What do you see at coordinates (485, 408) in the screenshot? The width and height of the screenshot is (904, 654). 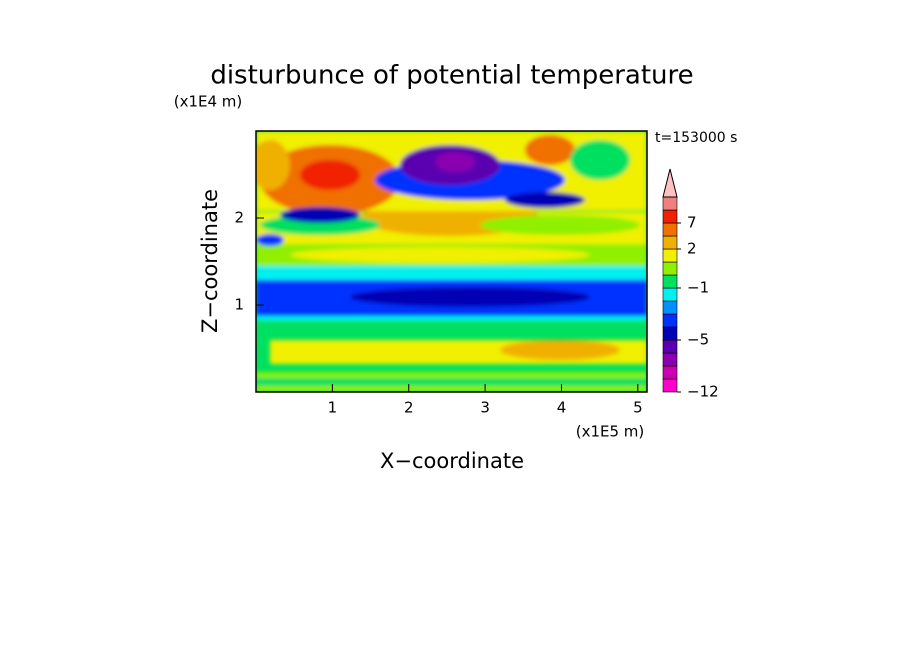 I see `x-tick-label: 3` at bounding box center [485, 408].